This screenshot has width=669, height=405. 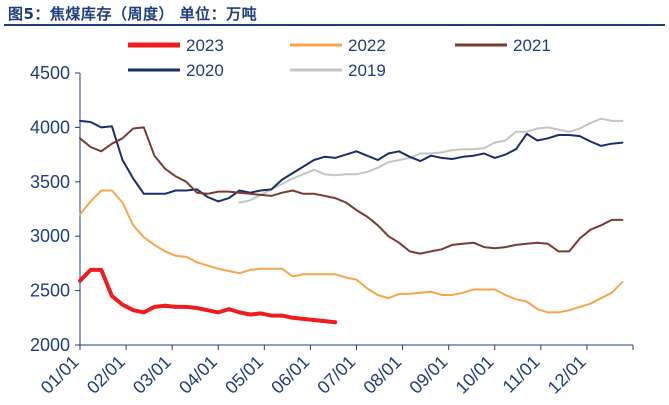 What do you see at coordinates (532, 45) in the screenshot?
I see `legend-label-2021: 2021` at bounding box center [532, 45].